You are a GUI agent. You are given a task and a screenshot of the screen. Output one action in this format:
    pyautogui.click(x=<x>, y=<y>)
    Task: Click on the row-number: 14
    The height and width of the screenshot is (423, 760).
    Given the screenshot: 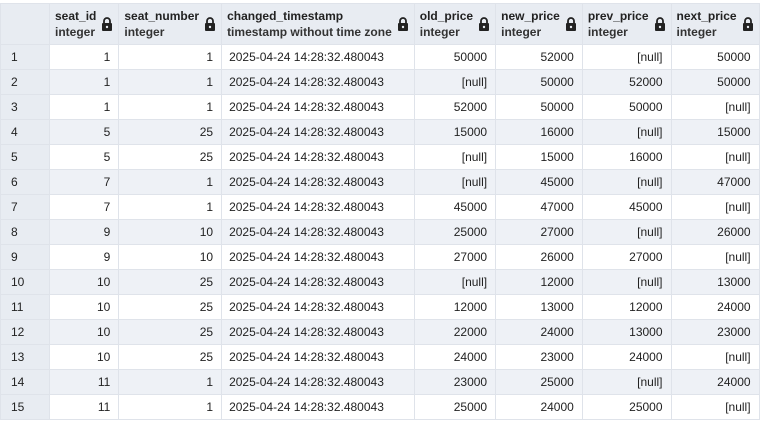 What is the action you would take?
    pyautogui.click(x=25, y=382)
    